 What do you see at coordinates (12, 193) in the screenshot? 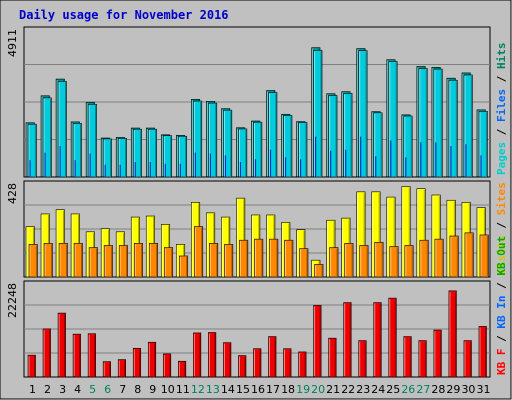
I see `y-max-label: 428` at bounding box center [12, 193].